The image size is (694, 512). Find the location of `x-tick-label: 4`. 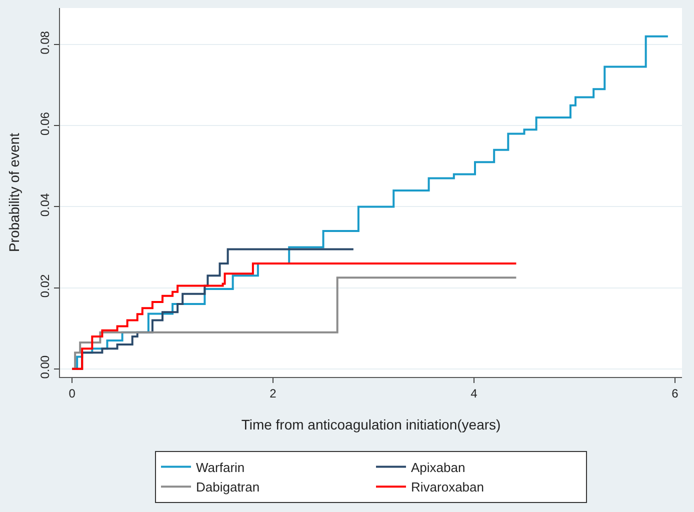

x-tick-label: 4 is located at coordinates (474, 393).